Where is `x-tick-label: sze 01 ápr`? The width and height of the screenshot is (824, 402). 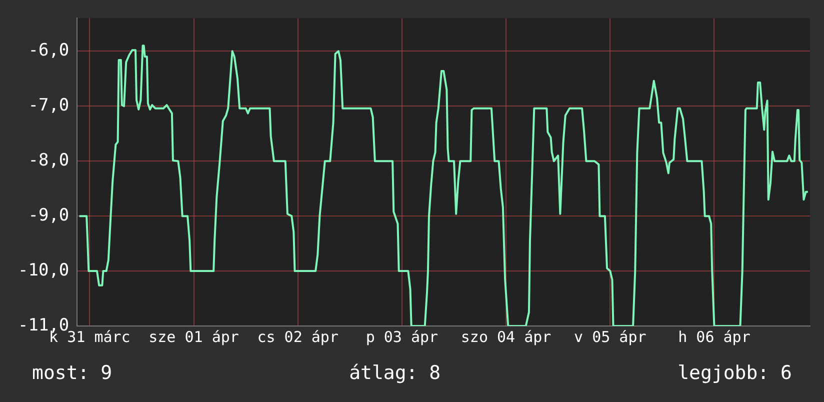
x-tick-label: sze 01 ápr is located at coordinates (193, 337).